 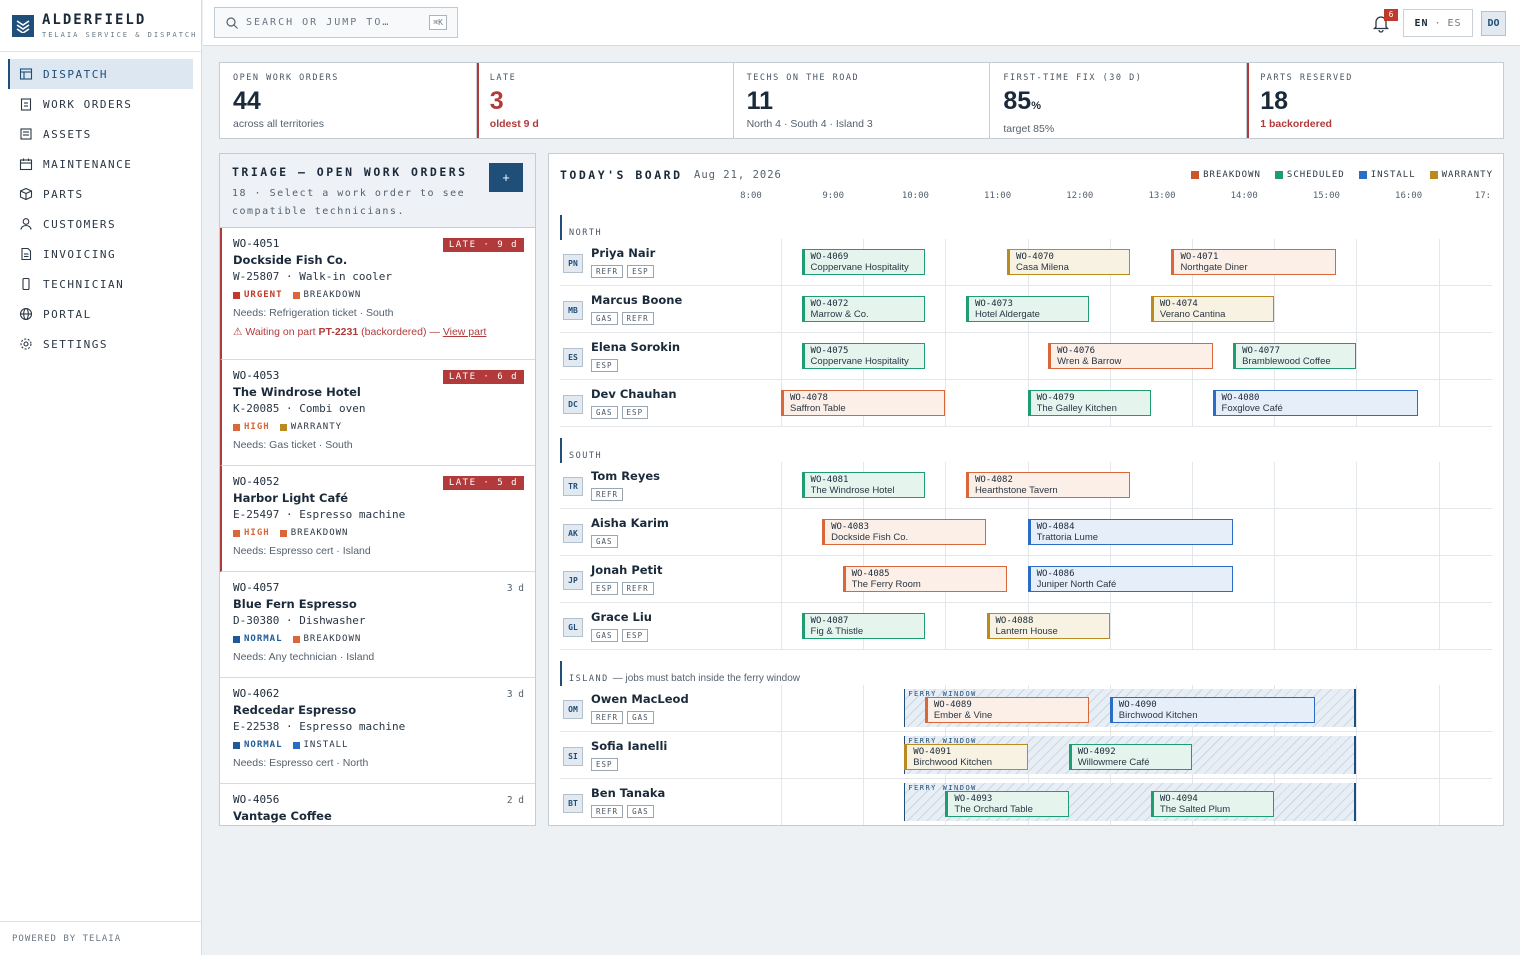 I want to click on kpi-card: FIRST-TIME FIX (30 D) 85% target 85%, so click(x=1119, y=100).